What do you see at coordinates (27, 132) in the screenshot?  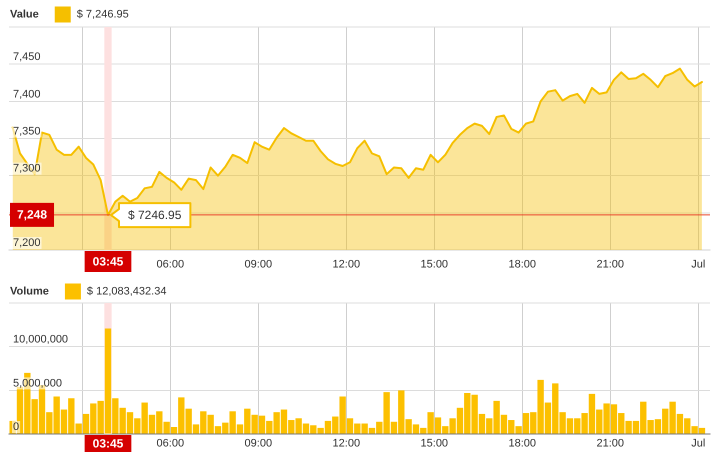 I see `y-tick-label: 7,350` at bounding box center [27, 132].